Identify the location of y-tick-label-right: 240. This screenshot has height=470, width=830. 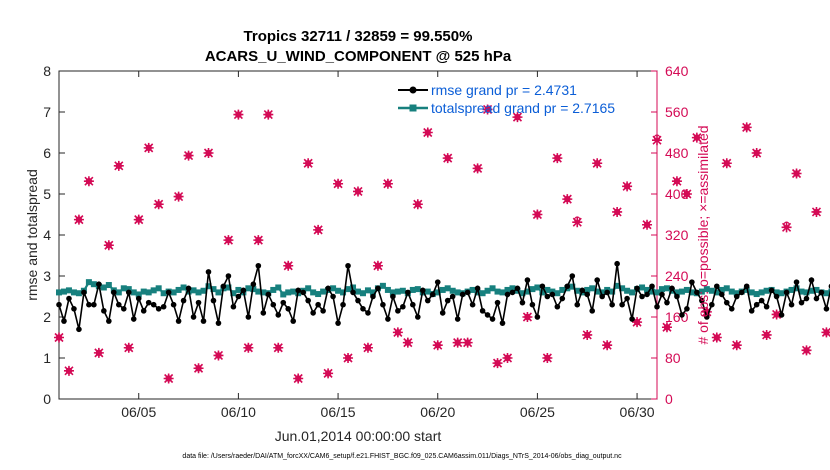
(677, 276).